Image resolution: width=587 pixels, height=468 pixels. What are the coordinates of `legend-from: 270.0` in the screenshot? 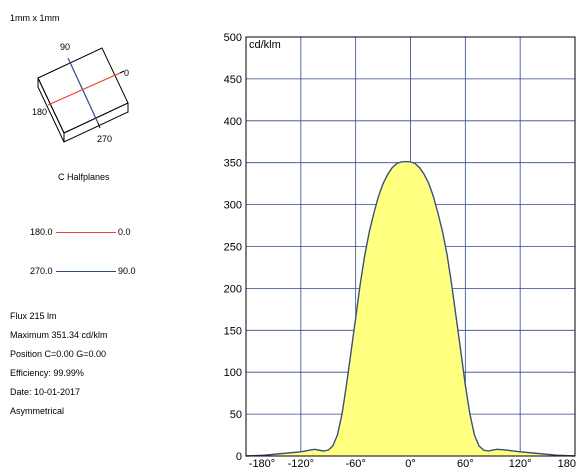 It's located at (41, 271).